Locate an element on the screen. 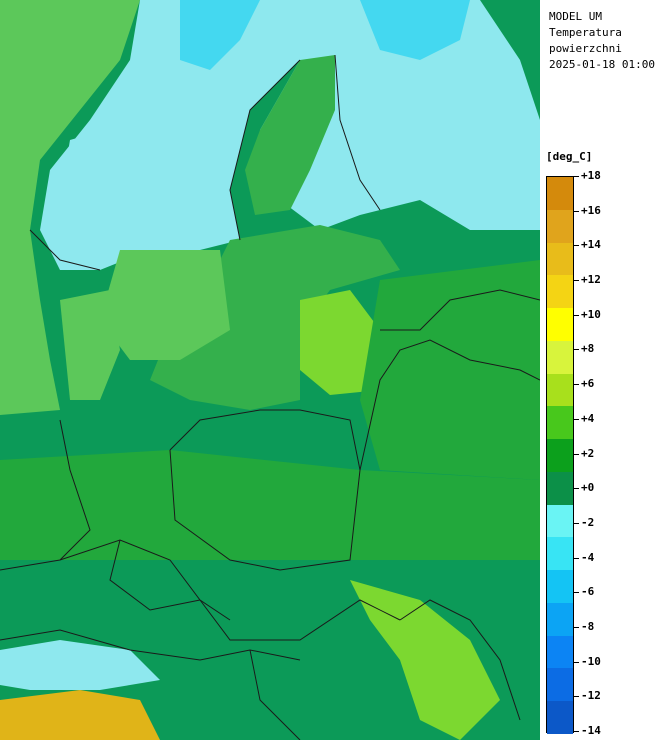 The width and height of the screenshot is (669, 740). denmark is located at coordinates (90, 345).